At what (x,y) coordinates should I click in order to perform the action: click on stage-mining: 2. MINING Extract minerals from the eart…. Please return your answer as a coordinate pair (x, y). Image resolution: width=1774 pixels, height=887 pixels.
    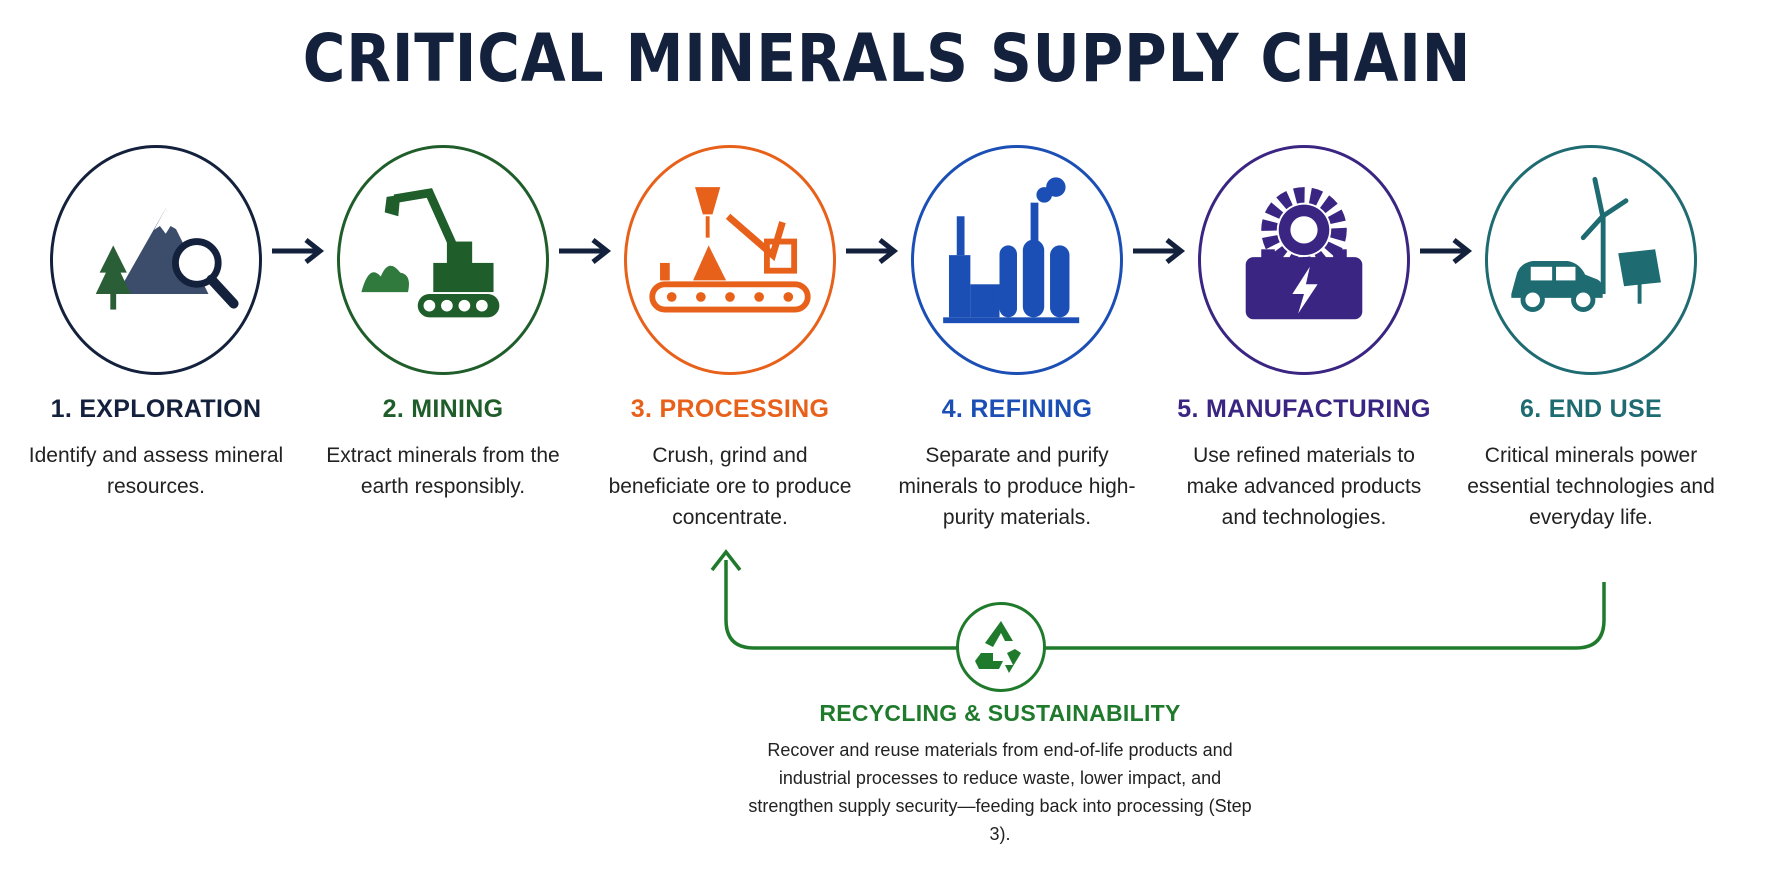
    Looking at the image, I should click on (447, 355).